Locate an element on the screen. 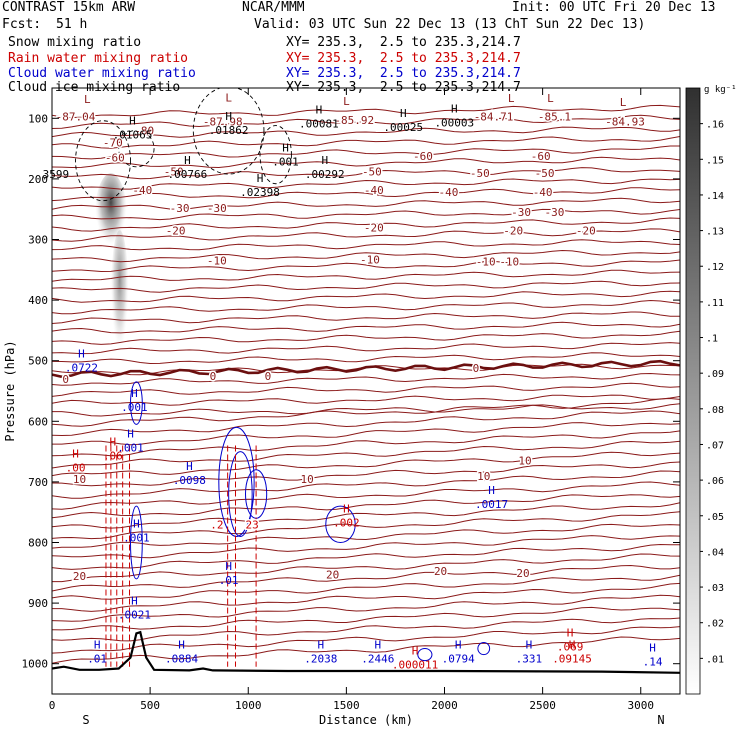 The height and width of the screenshot is (740, 740). y-axis-title: Pressure (hPa) is located at coordinates (10, 390).